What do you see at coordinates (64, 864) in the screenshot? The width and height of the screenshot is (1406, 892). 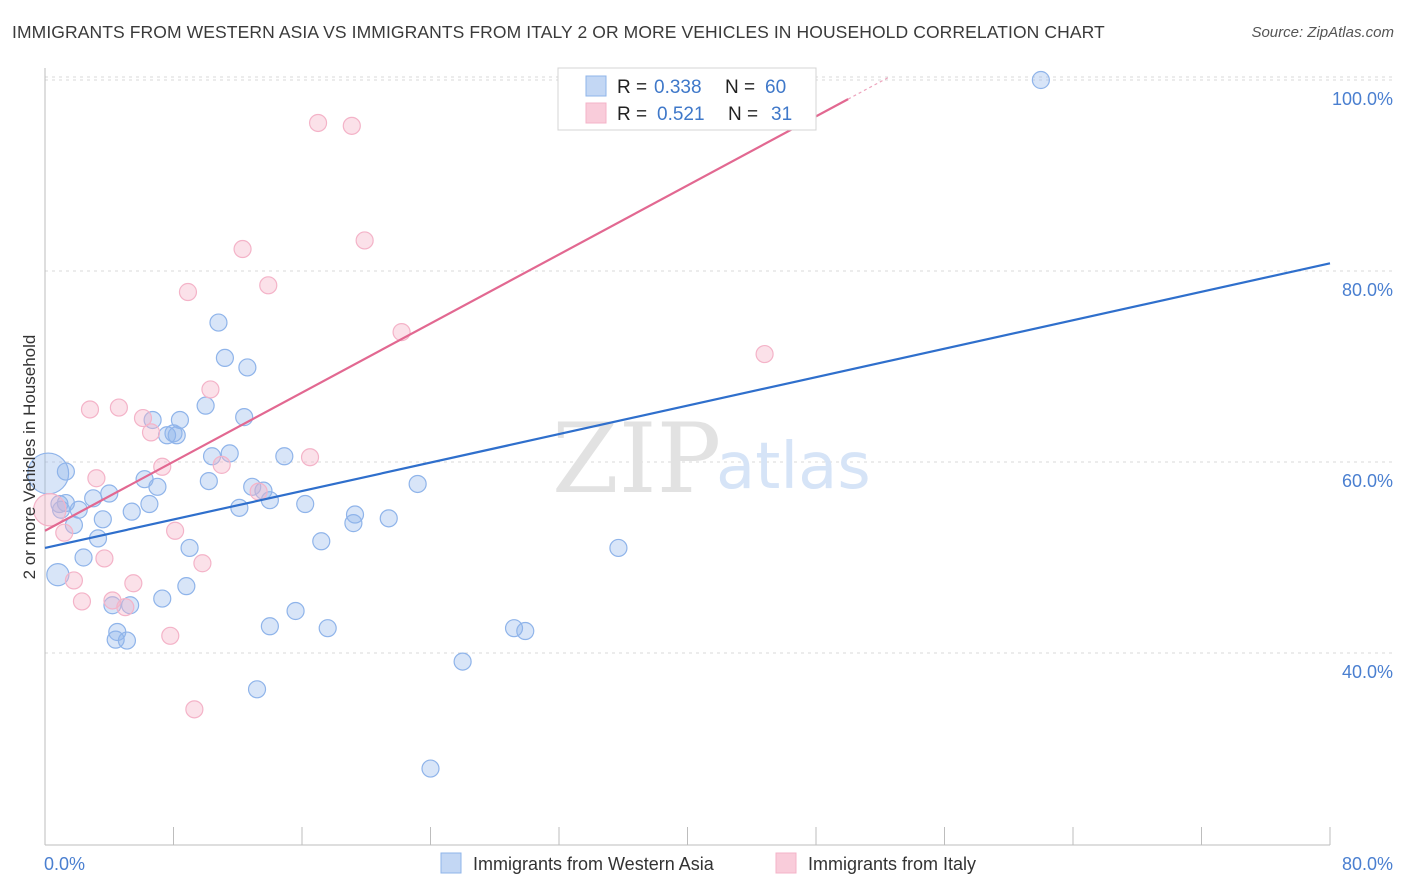 I see `x-tick-label-0: 0.0%` at bounding box center [64, 864].